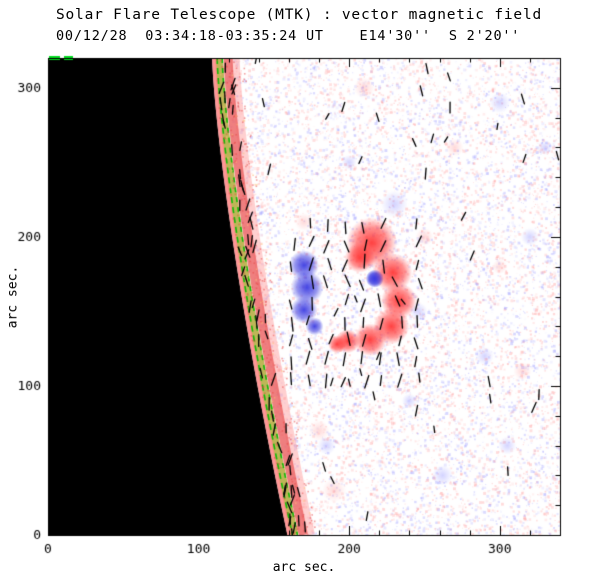 Image resolution: width=612 pixels, height=585 pixels. Describe the element at coordinates (304, 567) in the screenshot. I see `x-axis-label: arc sec.` at that location.